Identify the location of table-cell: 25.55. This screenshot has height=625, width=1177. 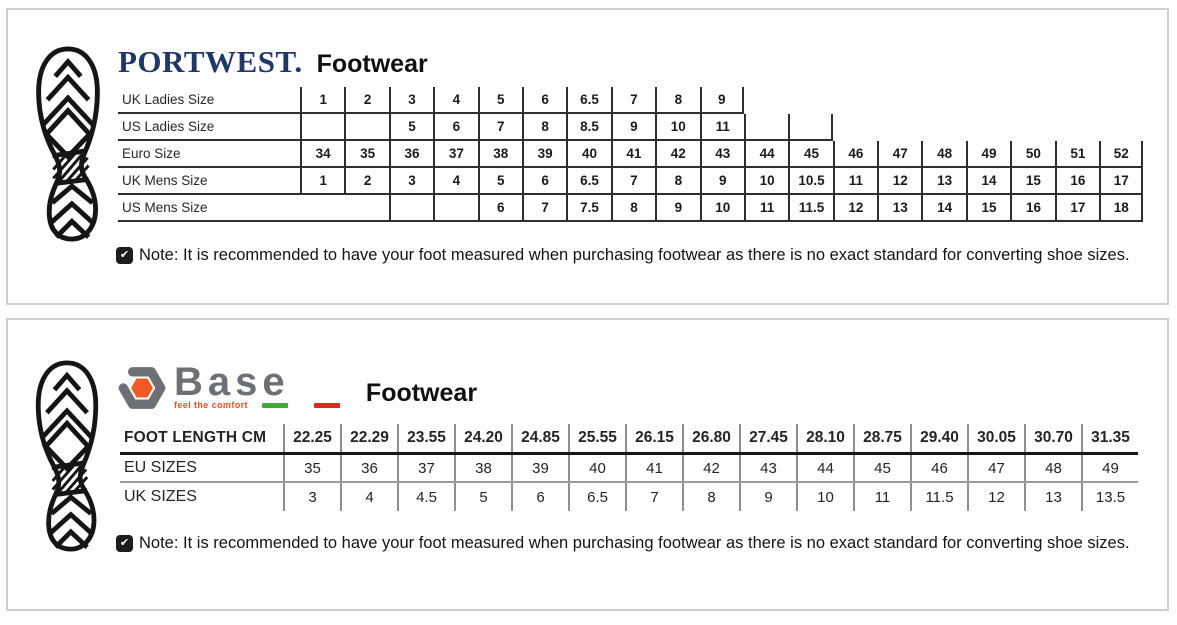
(596, 438).